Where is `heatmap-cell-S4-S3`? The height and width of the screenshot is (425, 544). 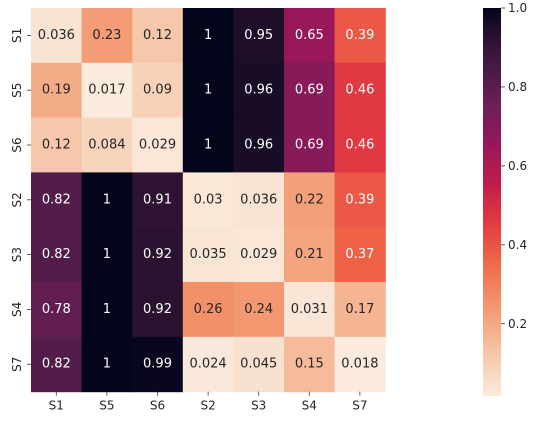 heatmap-cell-S4-S3 is located at coordinates (259, 310).